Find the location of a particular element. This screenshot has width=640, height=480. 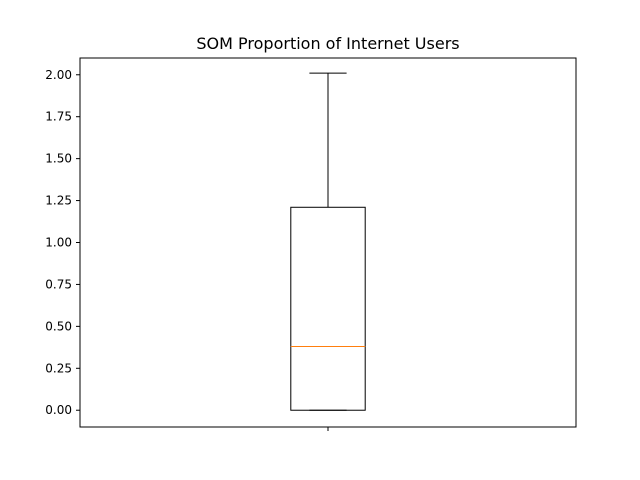

box-item is located at coordinates (328, 241).